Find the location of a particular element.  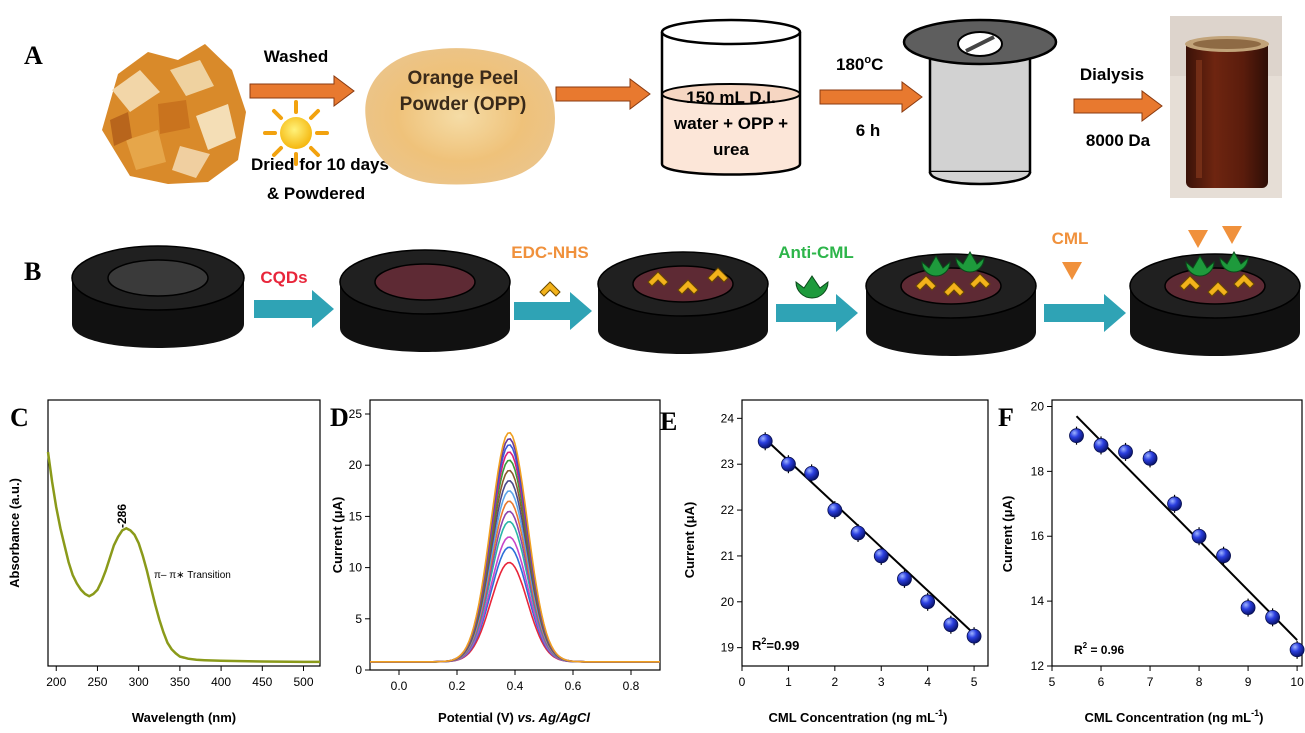

chart-f-xtick-label-2: 7 is located at coordinates (1150, 682).